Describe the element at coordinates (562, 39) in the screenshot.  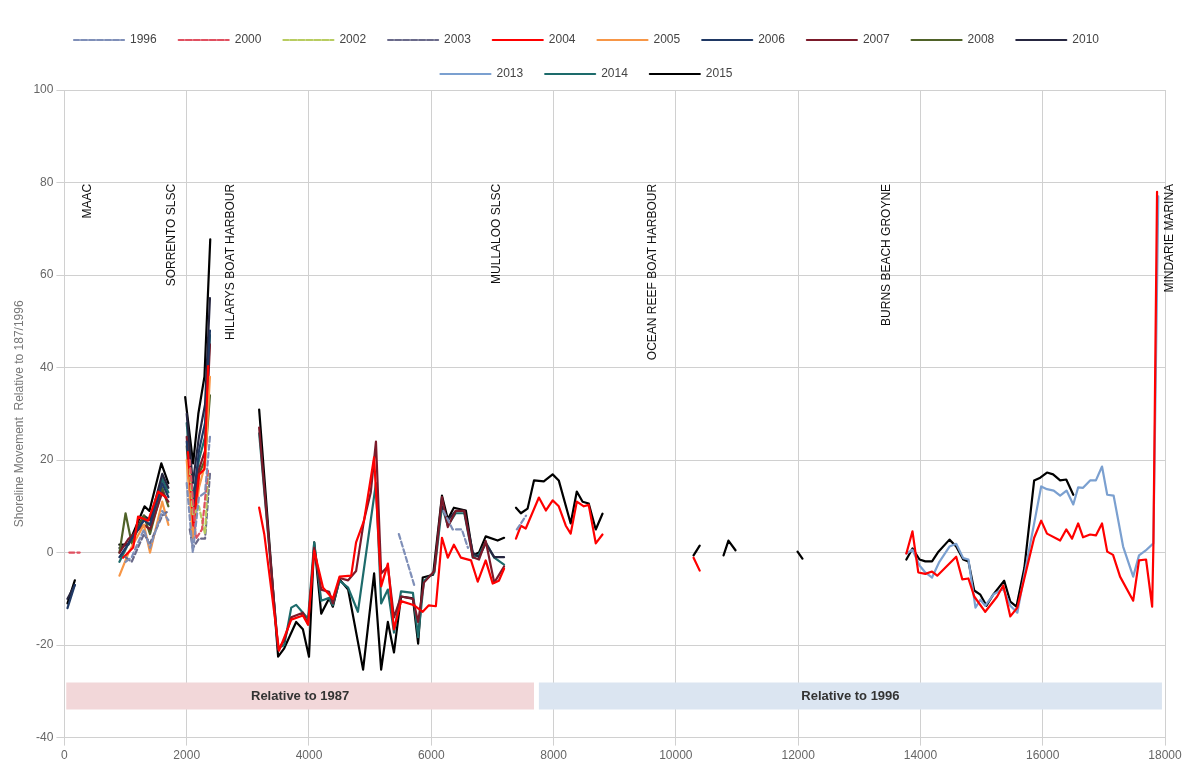
I see `legend-label: 2004` at that location.